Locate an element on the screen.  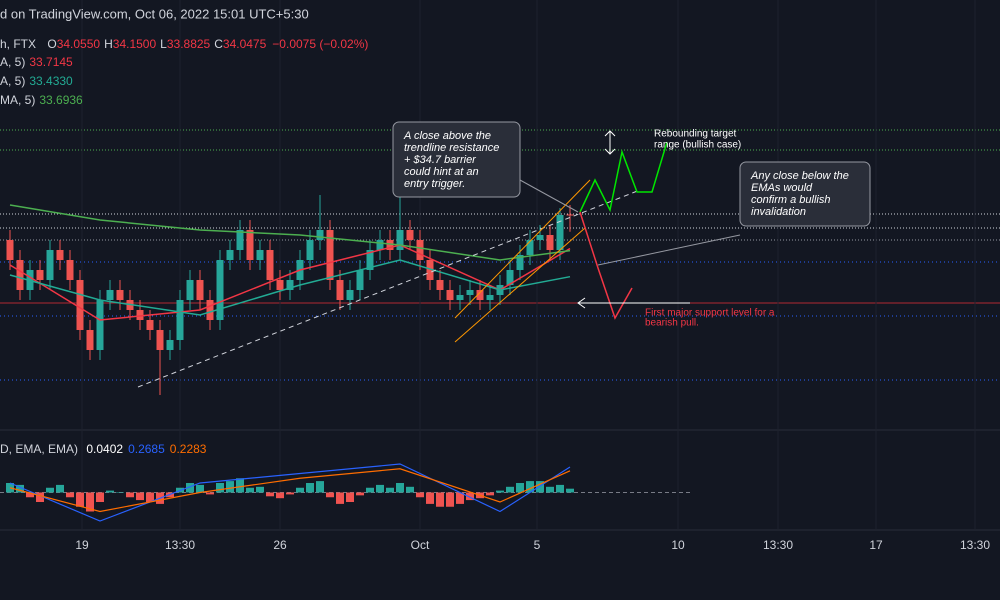
annotation-text: entry trigger. is located at coordinates (434, 184).